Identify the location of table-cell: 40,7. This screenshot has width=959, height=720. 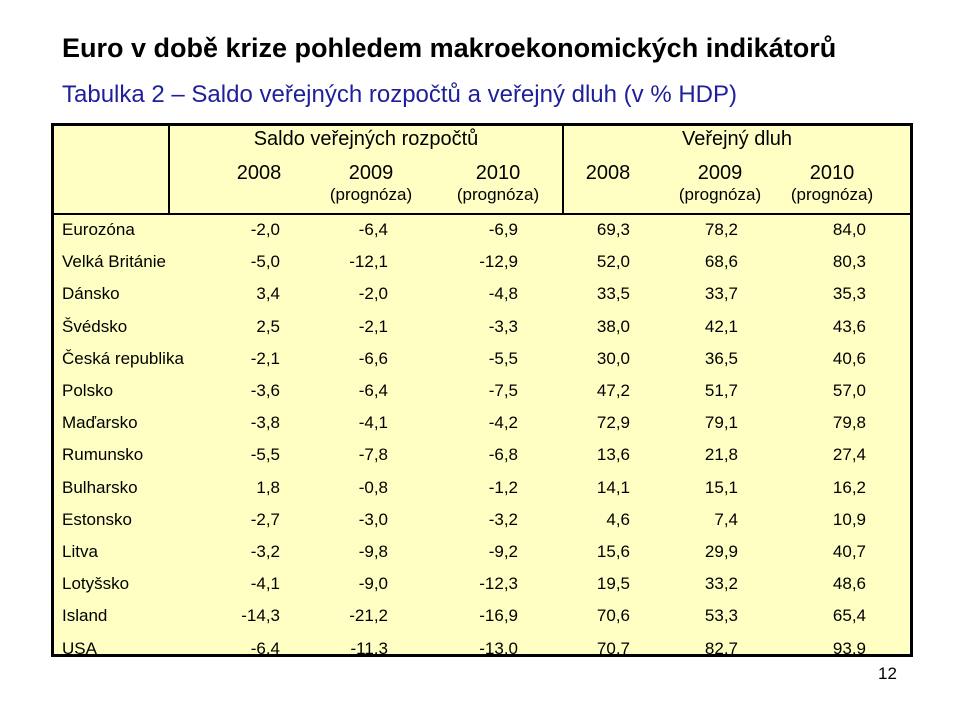
(849, 551).